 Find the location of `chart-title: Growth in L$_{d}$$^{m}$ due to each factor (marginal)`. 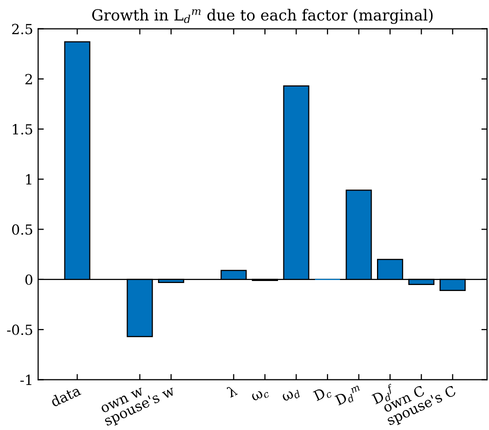

chart-title: Growth in L$_{d}$$^{m}$ due to each factor (marginal) is located at coordinates (262, 16).